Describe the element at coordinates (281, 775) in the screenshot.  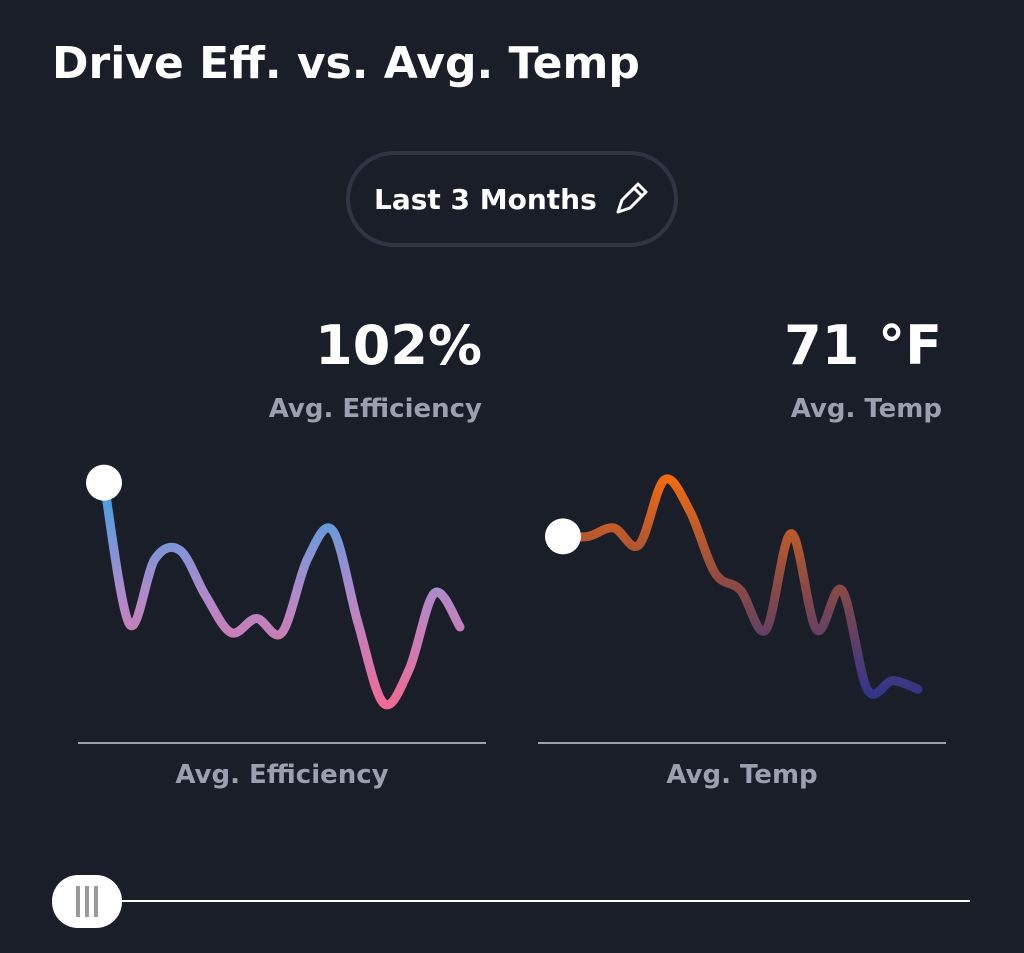
I see `x-axis-label: Avg. Efficiency` at that location.